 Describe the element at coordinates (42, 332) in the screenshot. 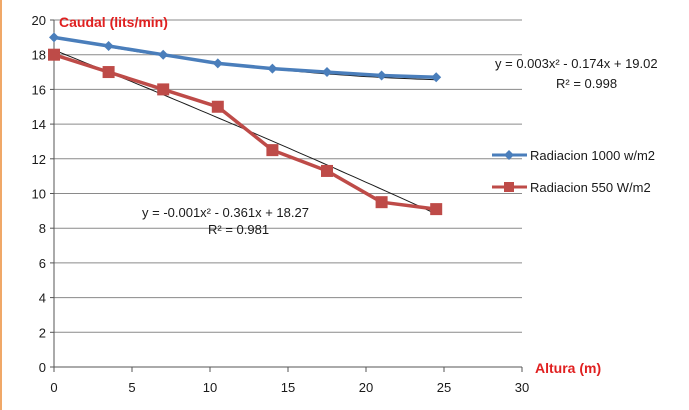

I see `y-tick-label-2: 2` at that location.